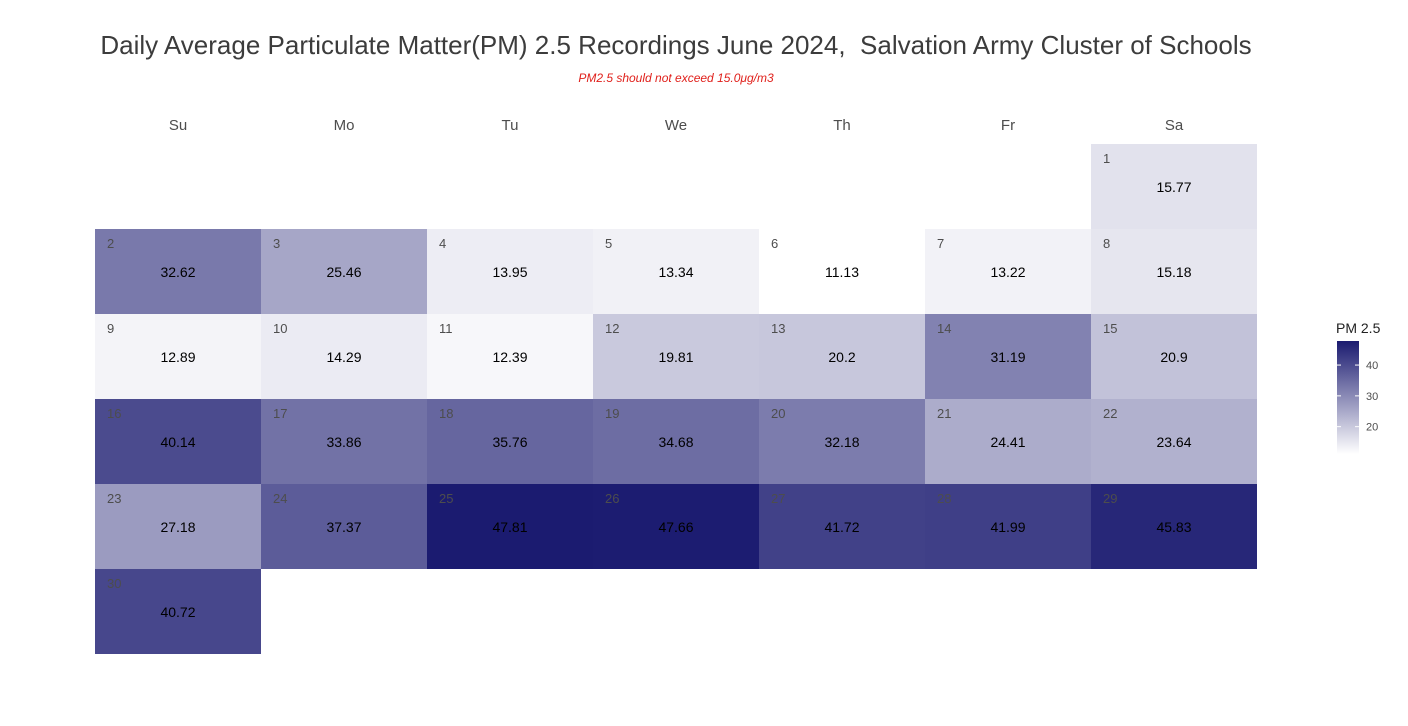  I want to click on weekday-label: We, so click(676, 125).